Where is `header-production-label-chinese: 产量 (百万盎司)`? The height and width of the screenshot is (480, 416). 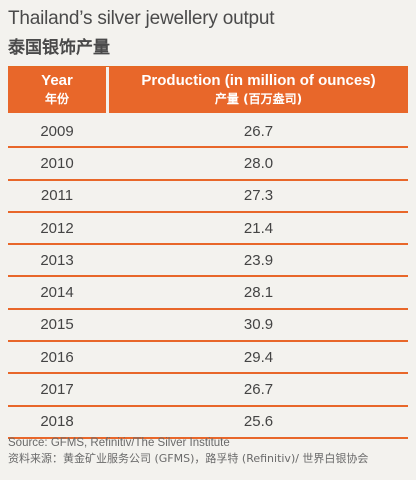
header-production-label-chinese: 产量 (百万盎司) is located at coordinates (258, 99).